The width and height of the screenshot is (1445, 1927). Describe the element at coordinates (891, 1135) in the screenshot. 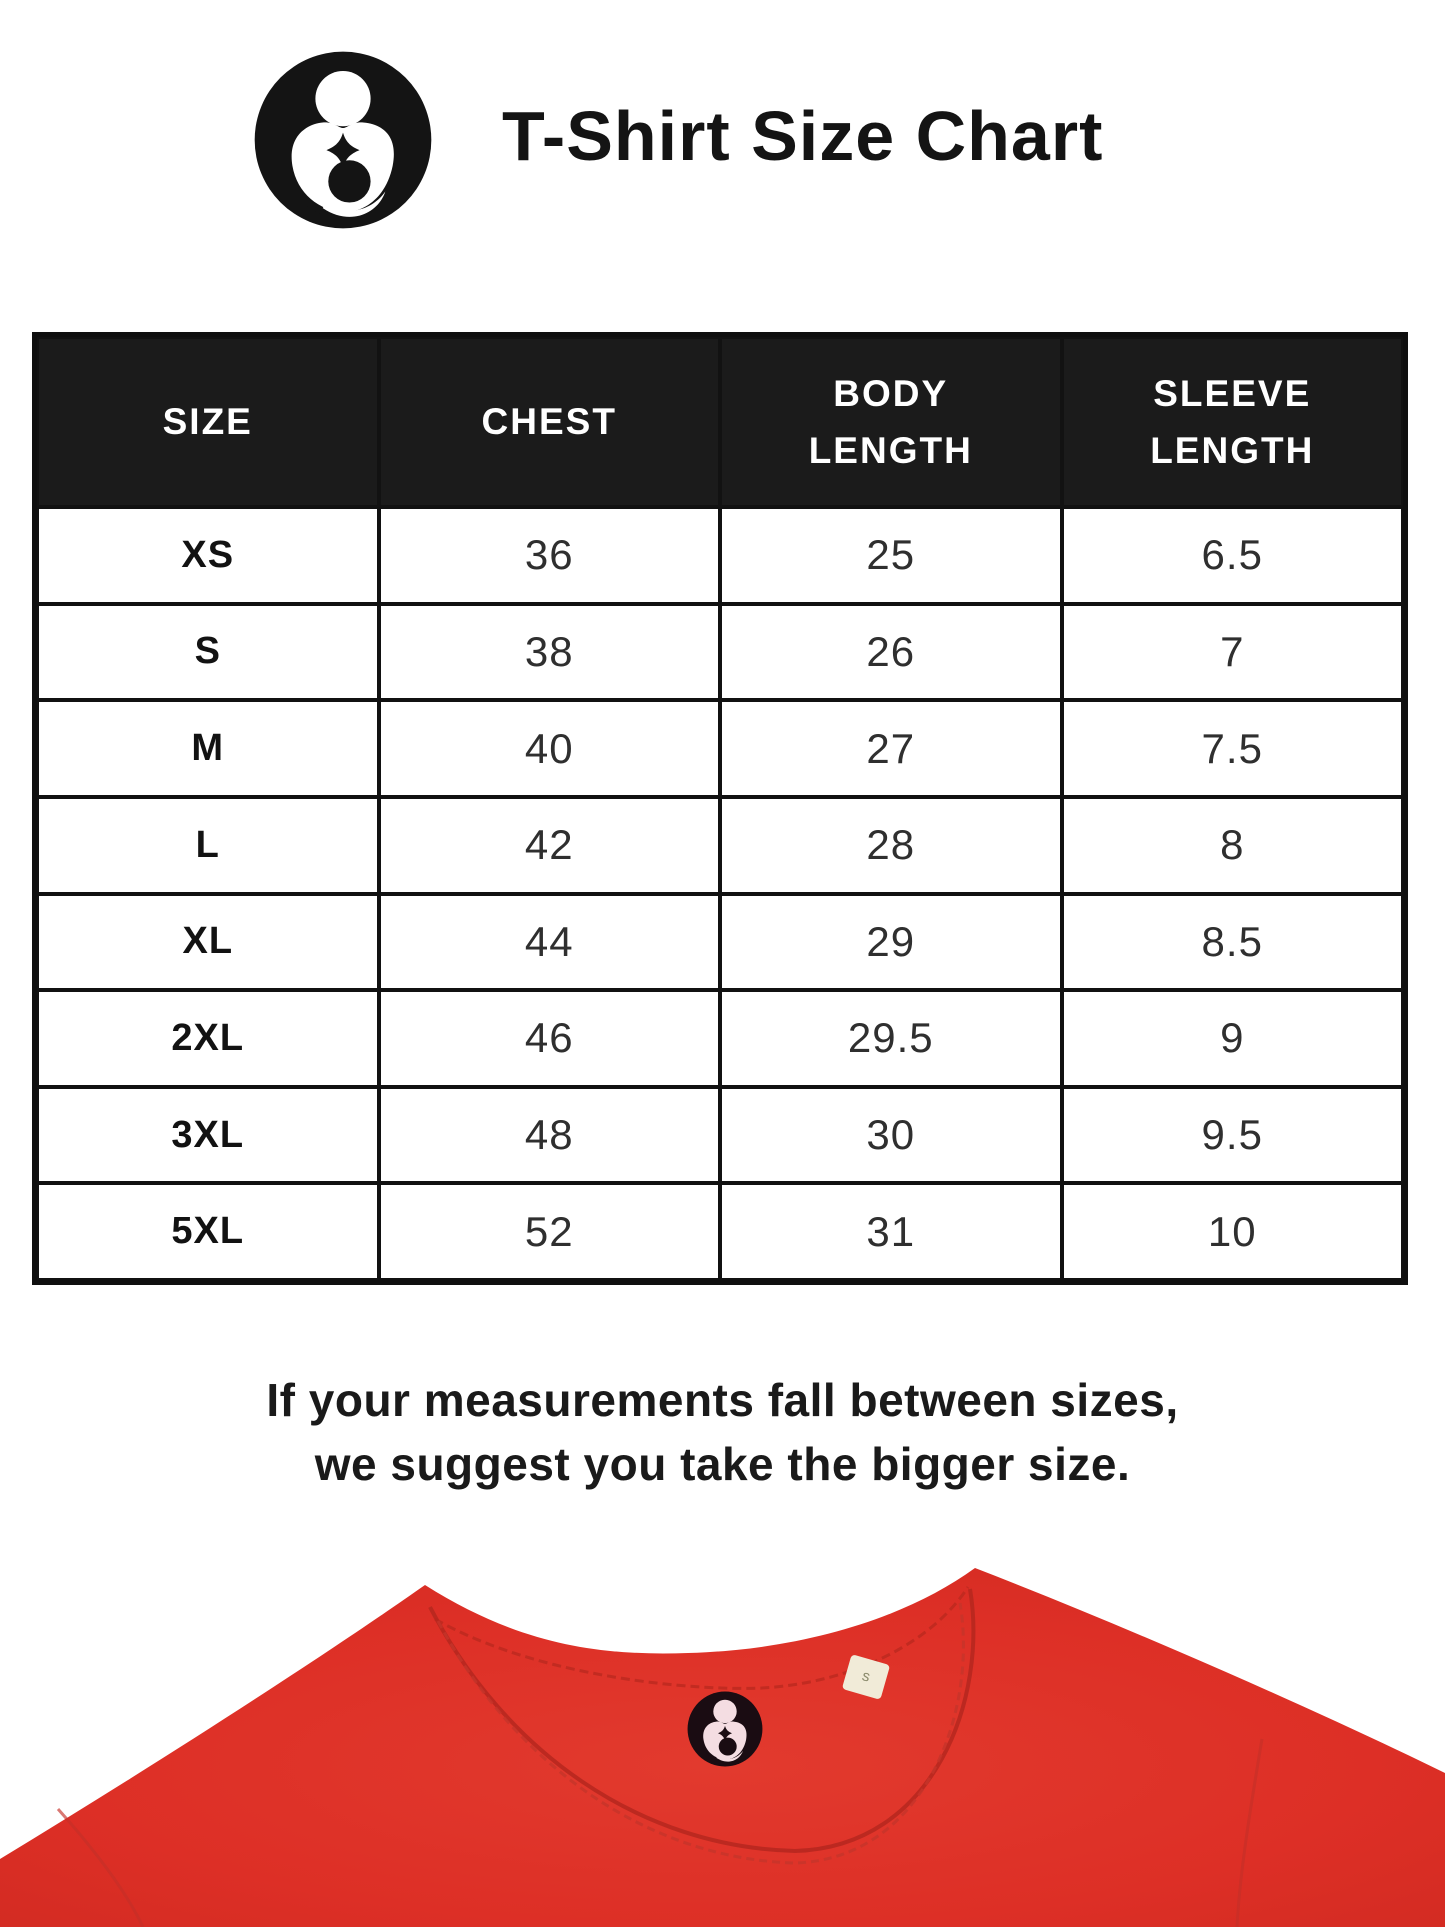

I see `row-3xl-body-length: 30` at that location.